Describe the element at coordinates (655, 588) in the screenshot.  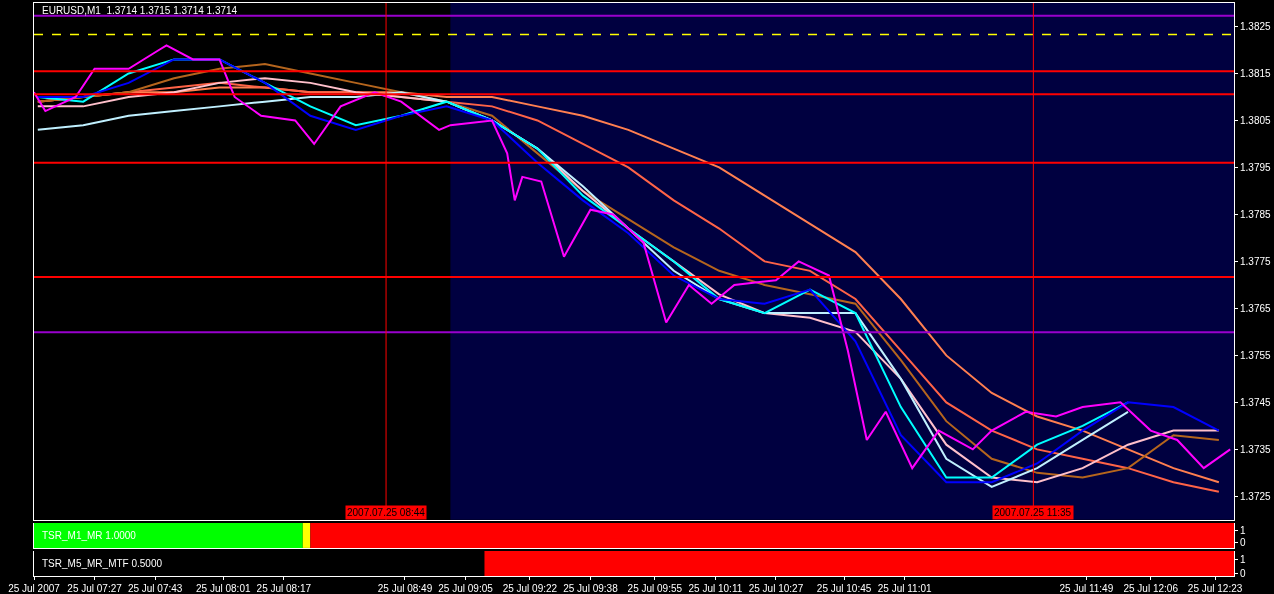
I see `x-tick-label: 25 Jul 09:55` at that location.